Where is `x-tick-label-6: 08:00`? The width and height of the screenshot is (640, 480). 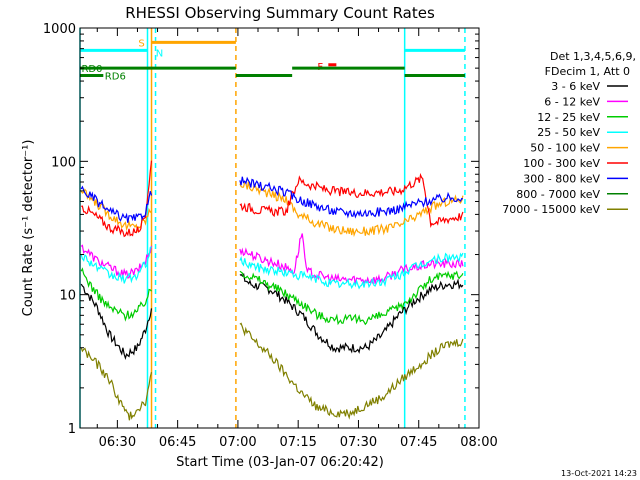
x-tick-label-6: 08:00 is located at coordinates (478, 442).